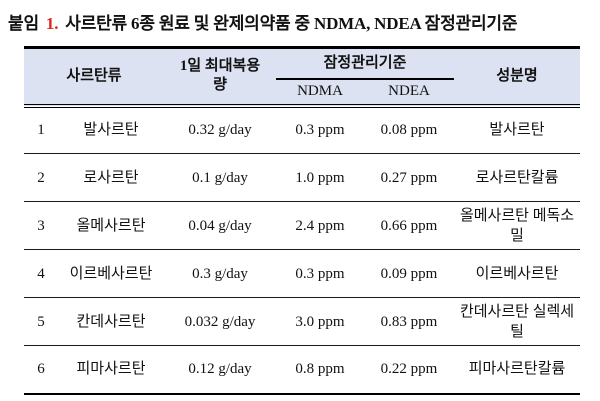  What do you see at coordinates (320, 91) in the screenshot?
I see `col-header-ndma: NDMA` at bounding box center [320, 91].